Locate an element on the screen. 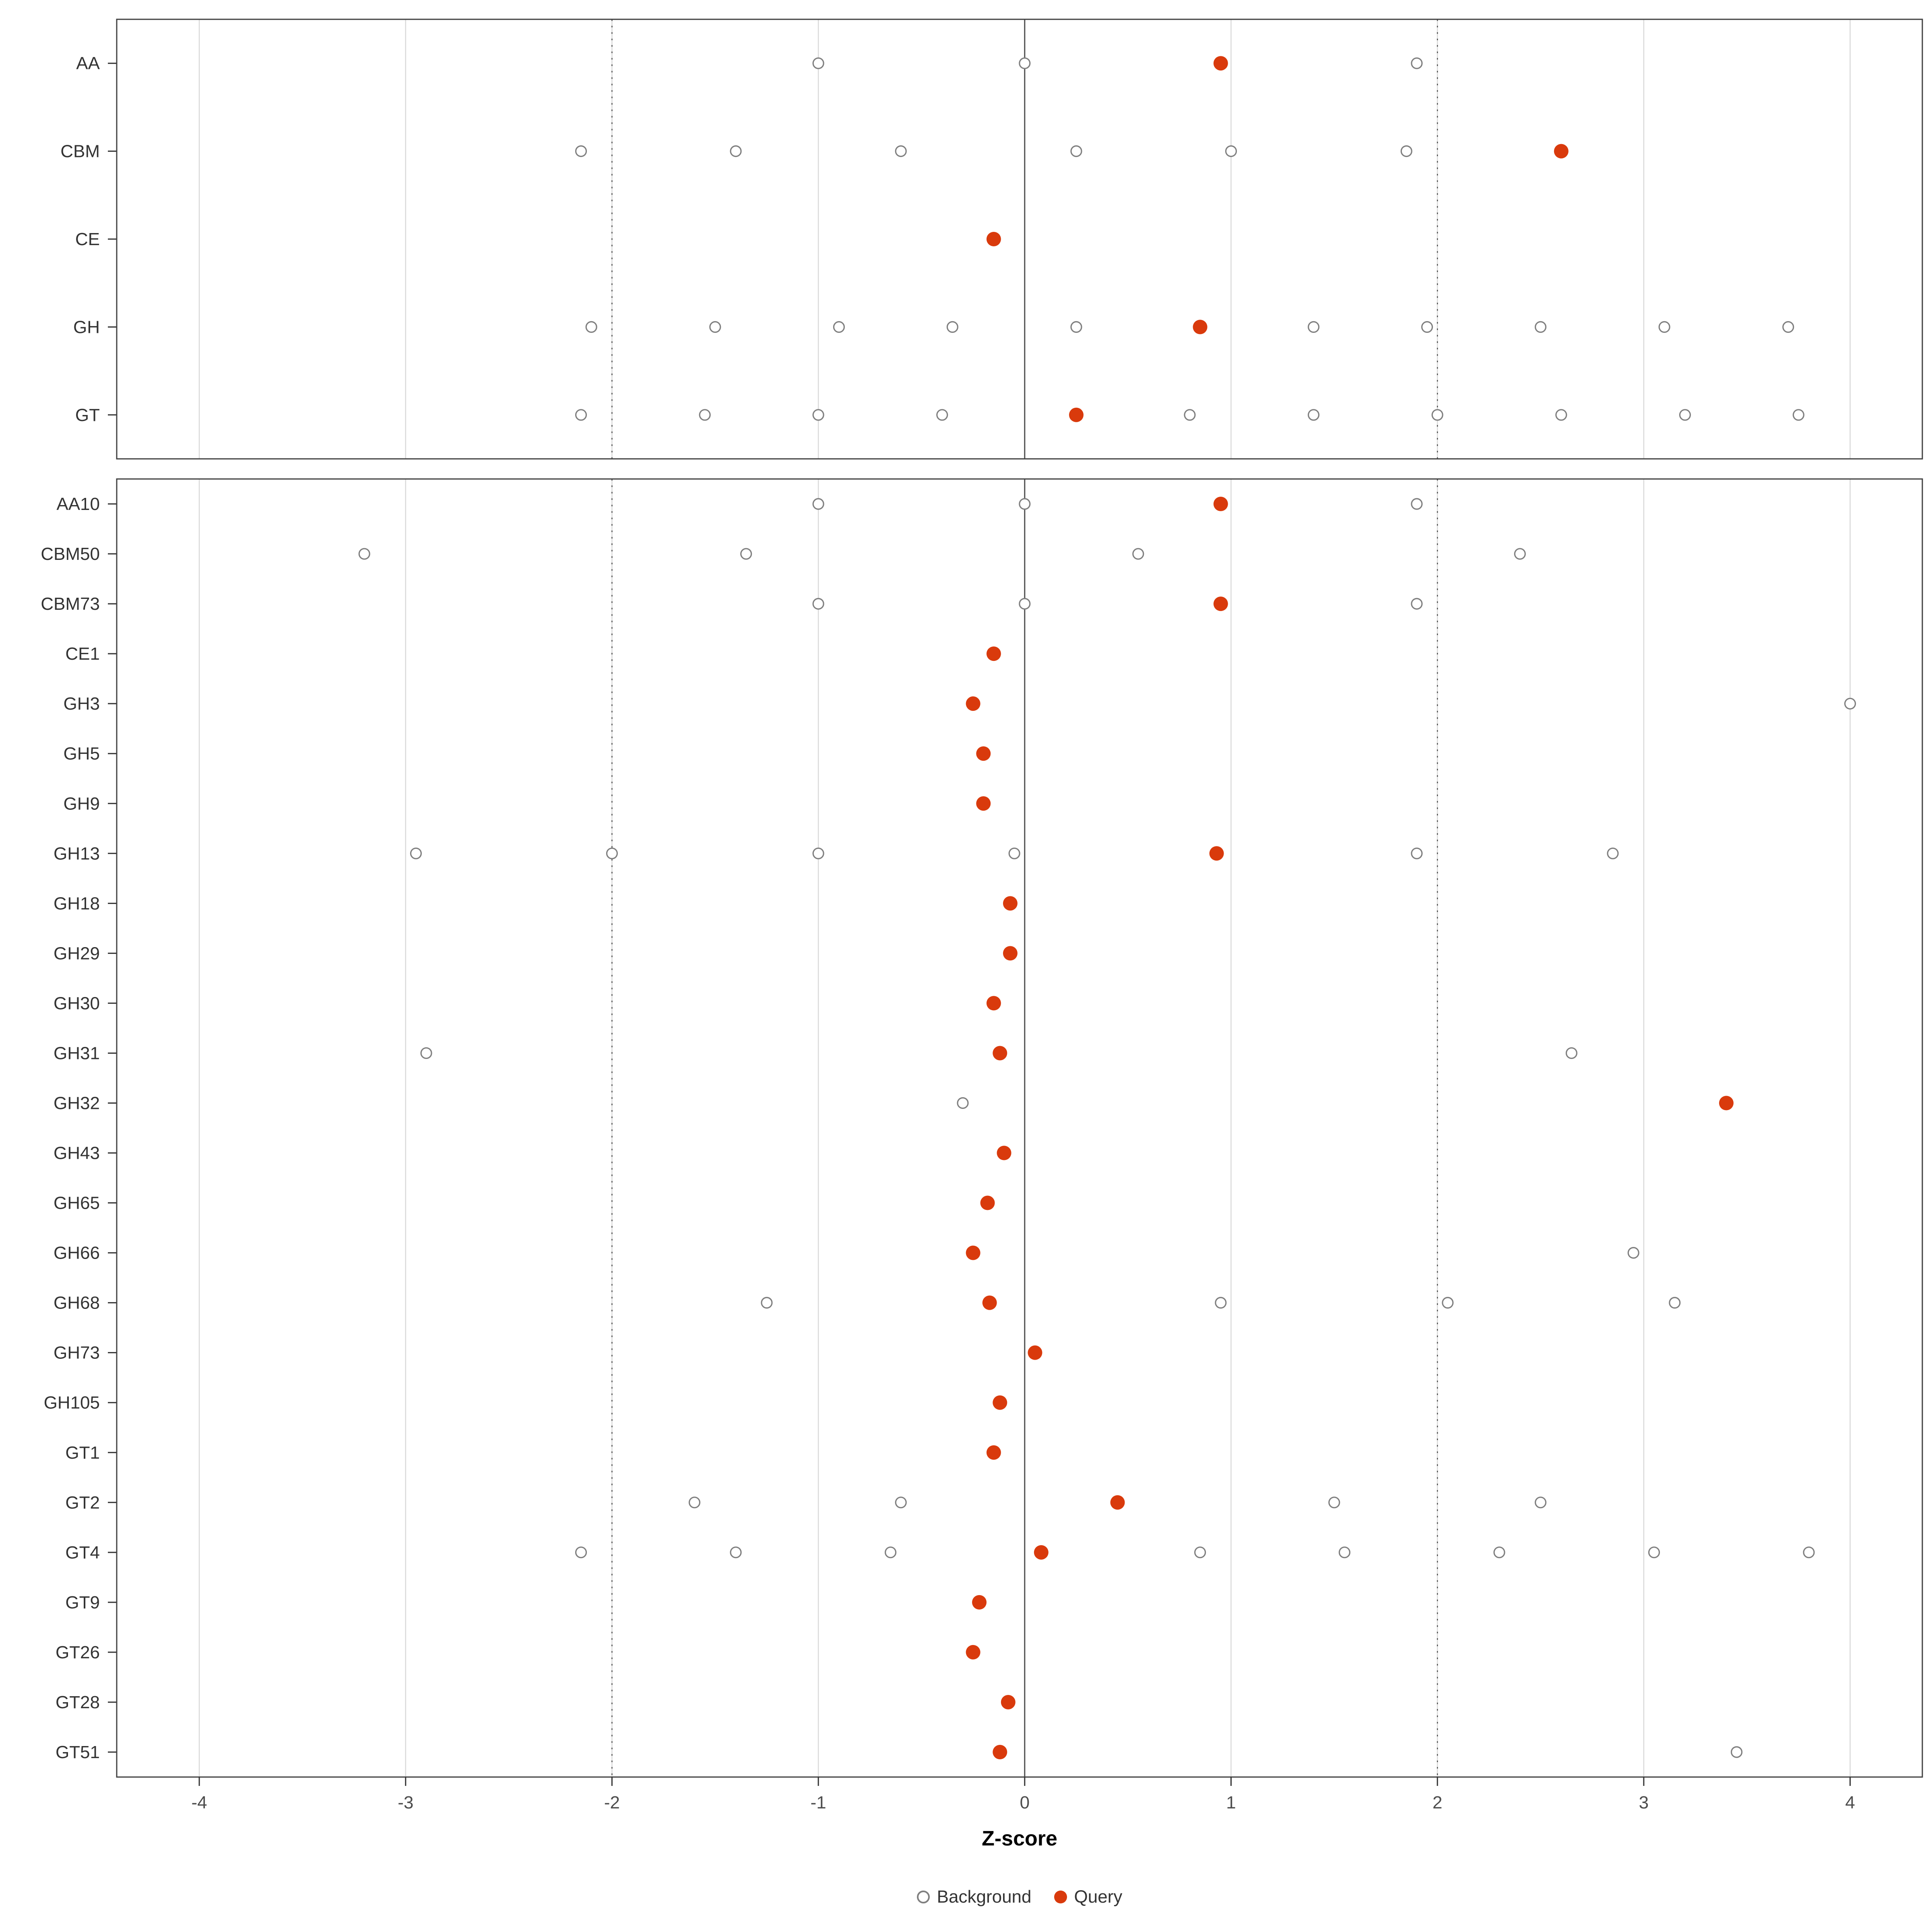  row-label: GH31 is located at coordinates (77, 1053).